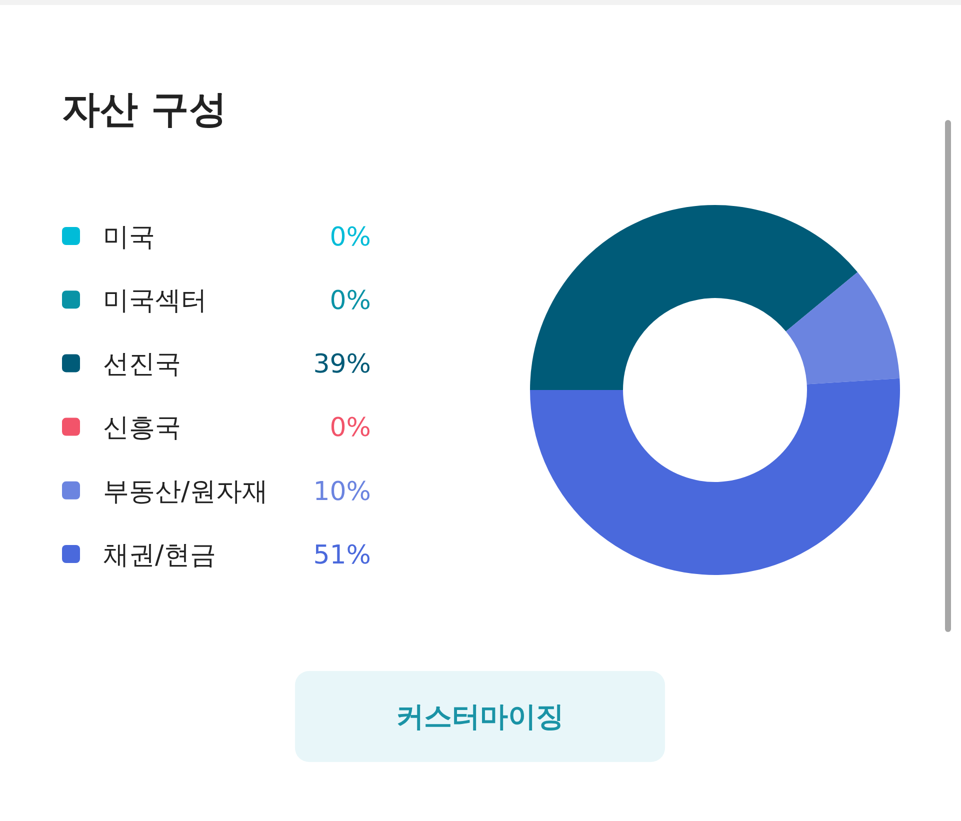  What do you see at coordinates (342, 365) in the screenshot?
I see `data-label: 39%` at bounding box center [342, 365].